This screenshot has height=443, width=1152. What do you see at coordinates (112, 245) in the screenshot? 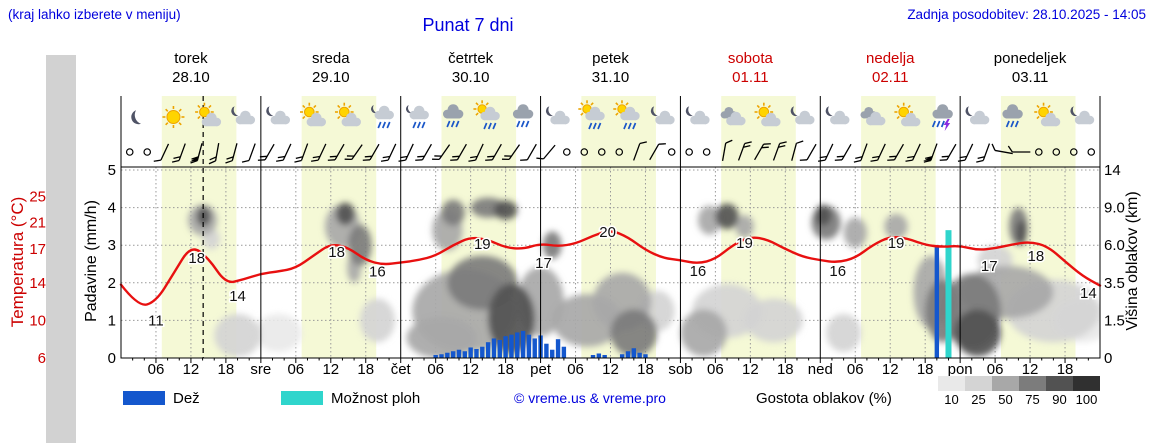
I see `rain-tick: 3` at bounding box center [112, 245].